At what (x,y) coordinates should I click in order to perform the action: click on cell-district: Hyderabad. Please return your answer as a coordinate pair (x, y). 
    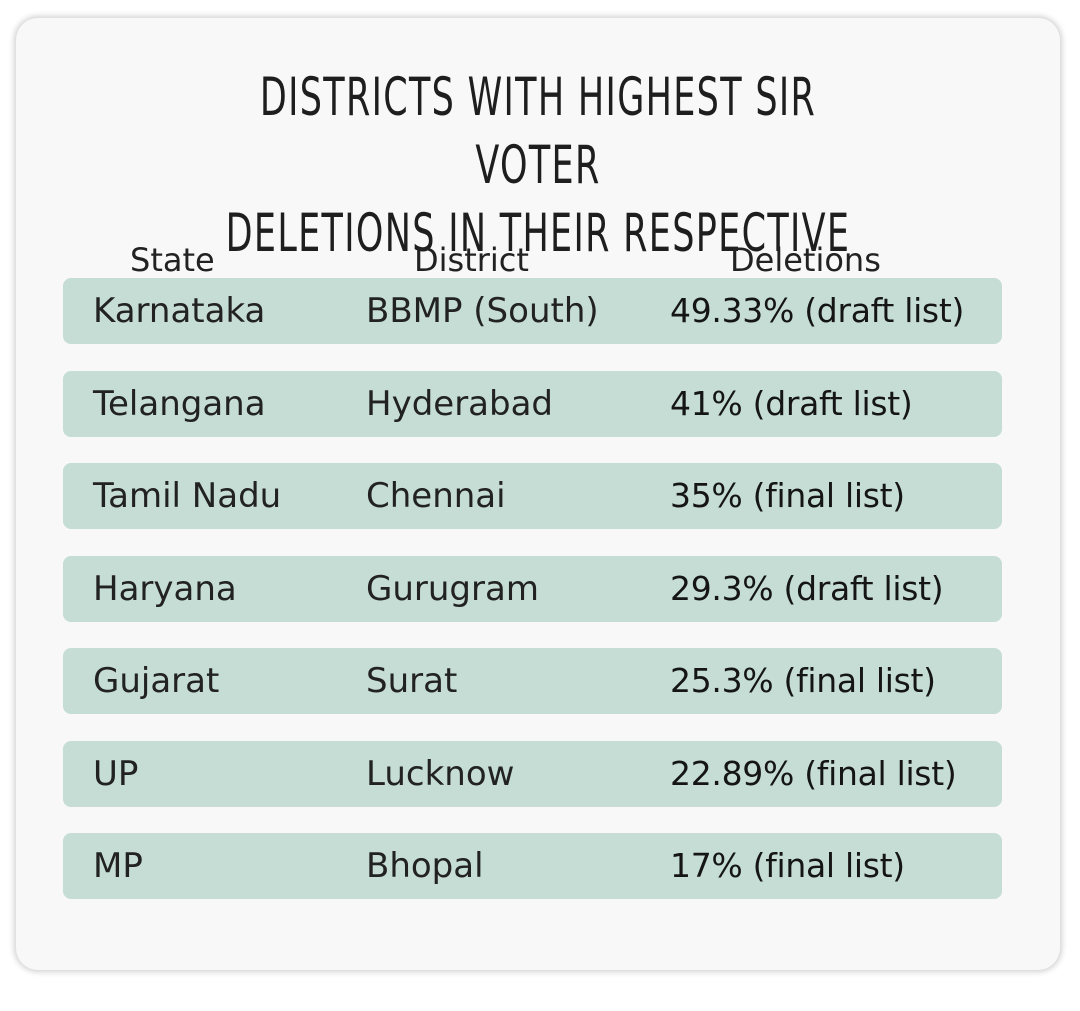
    Looking at the image, I should click on (459, 404).